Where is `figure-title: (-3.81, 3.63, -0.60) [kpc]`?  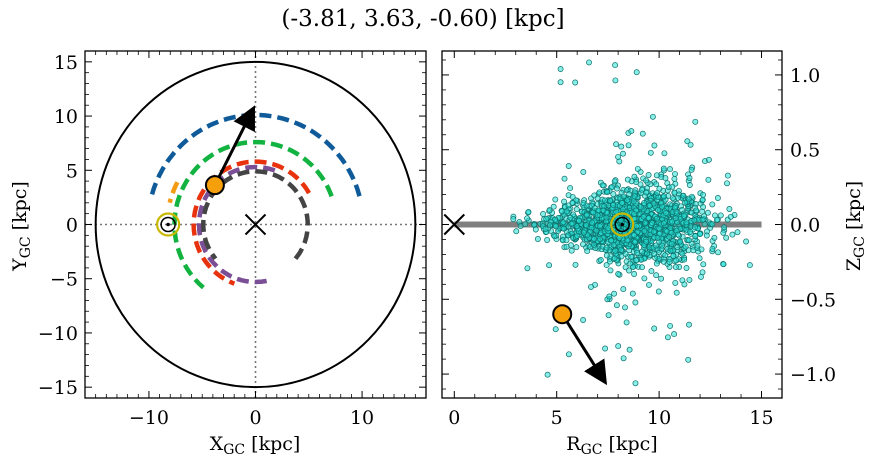 figure-title: (-3.81, 3.63, -0.60) [kpc] is located at coordinates (422, 19).